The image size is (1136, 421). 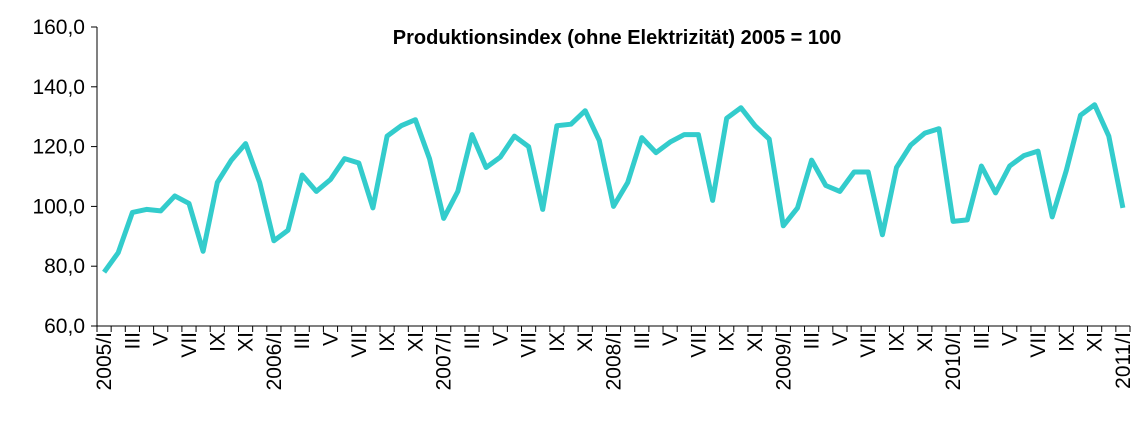 I want to click on y-tick-label: 80,0, so click(x=64, y=266).